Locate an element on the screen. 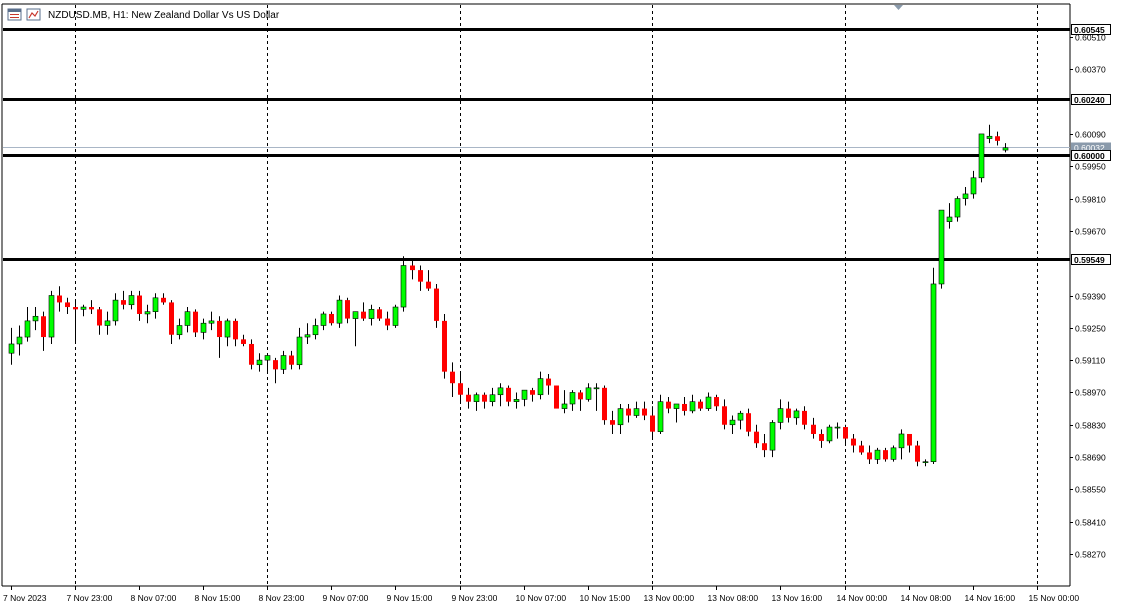  price-tick-label: 0.59110 is located at coordinates (1090, 361).